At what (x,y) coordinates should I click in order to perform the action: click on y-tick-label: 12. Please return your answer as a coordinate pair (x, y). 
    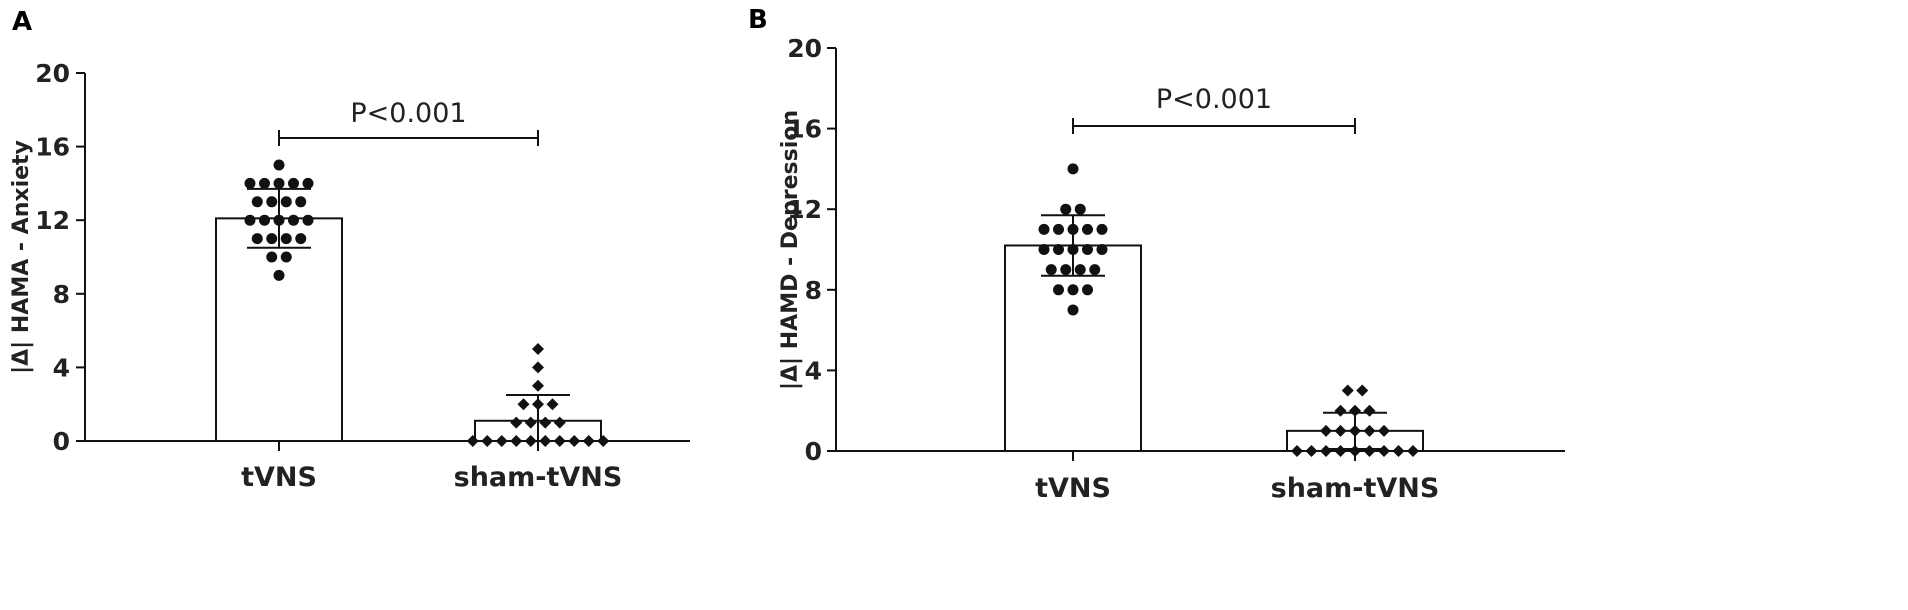
    Looking at the image, I should click on (804, 209).